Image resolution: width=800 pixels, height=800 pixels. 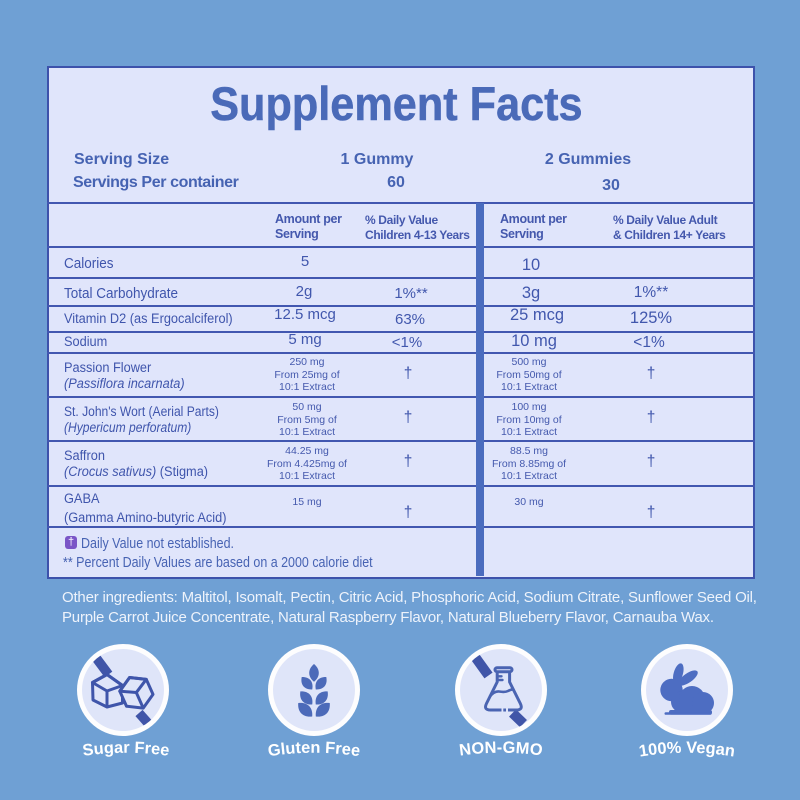 I want to click on svg-text: Gluten Free, so click(x=314, y=750).